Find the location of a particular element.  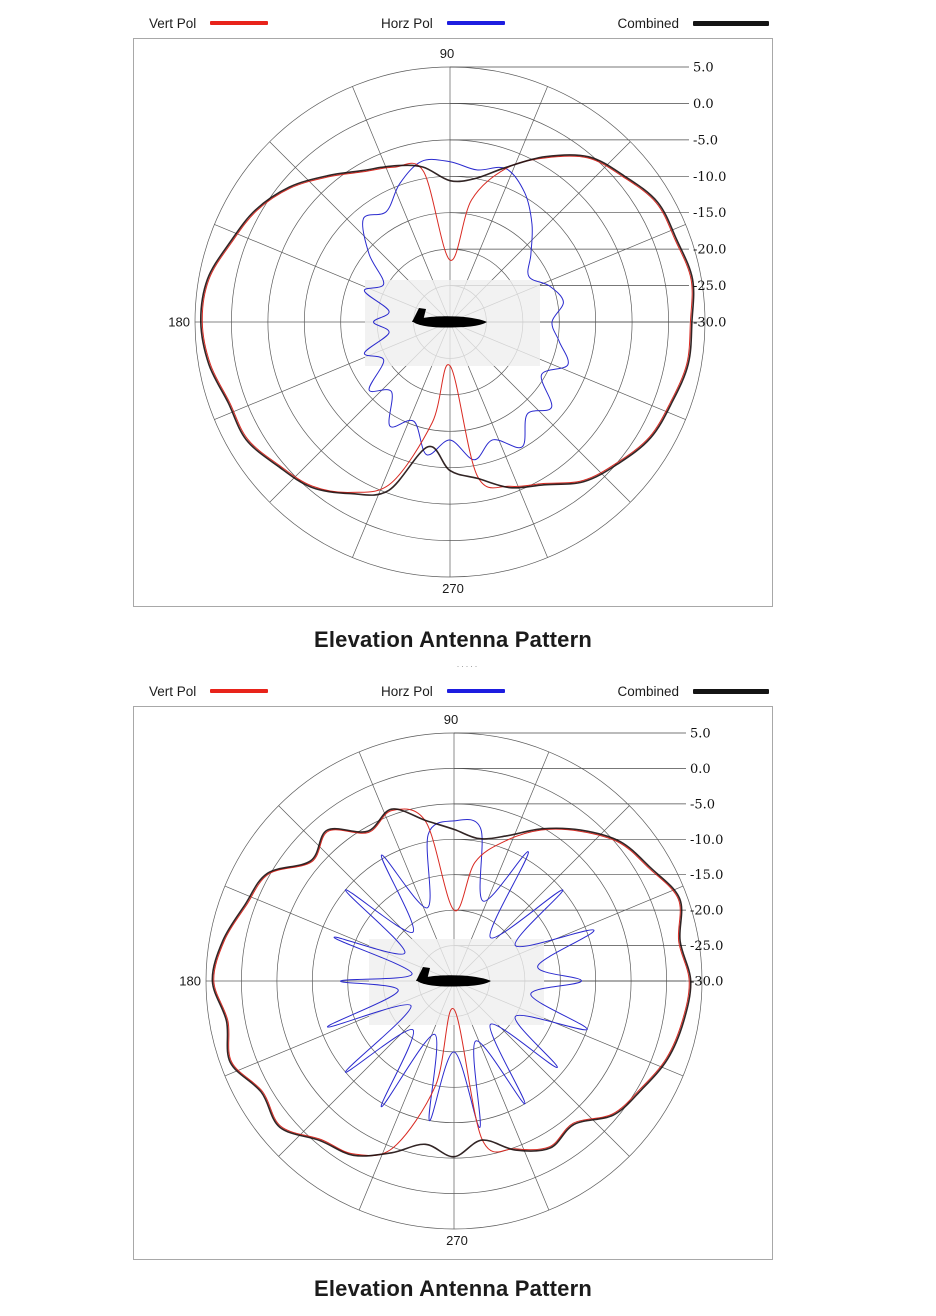

chart-caption-top: Elevation Antenna Pattern is located at coordinates (452, 639).